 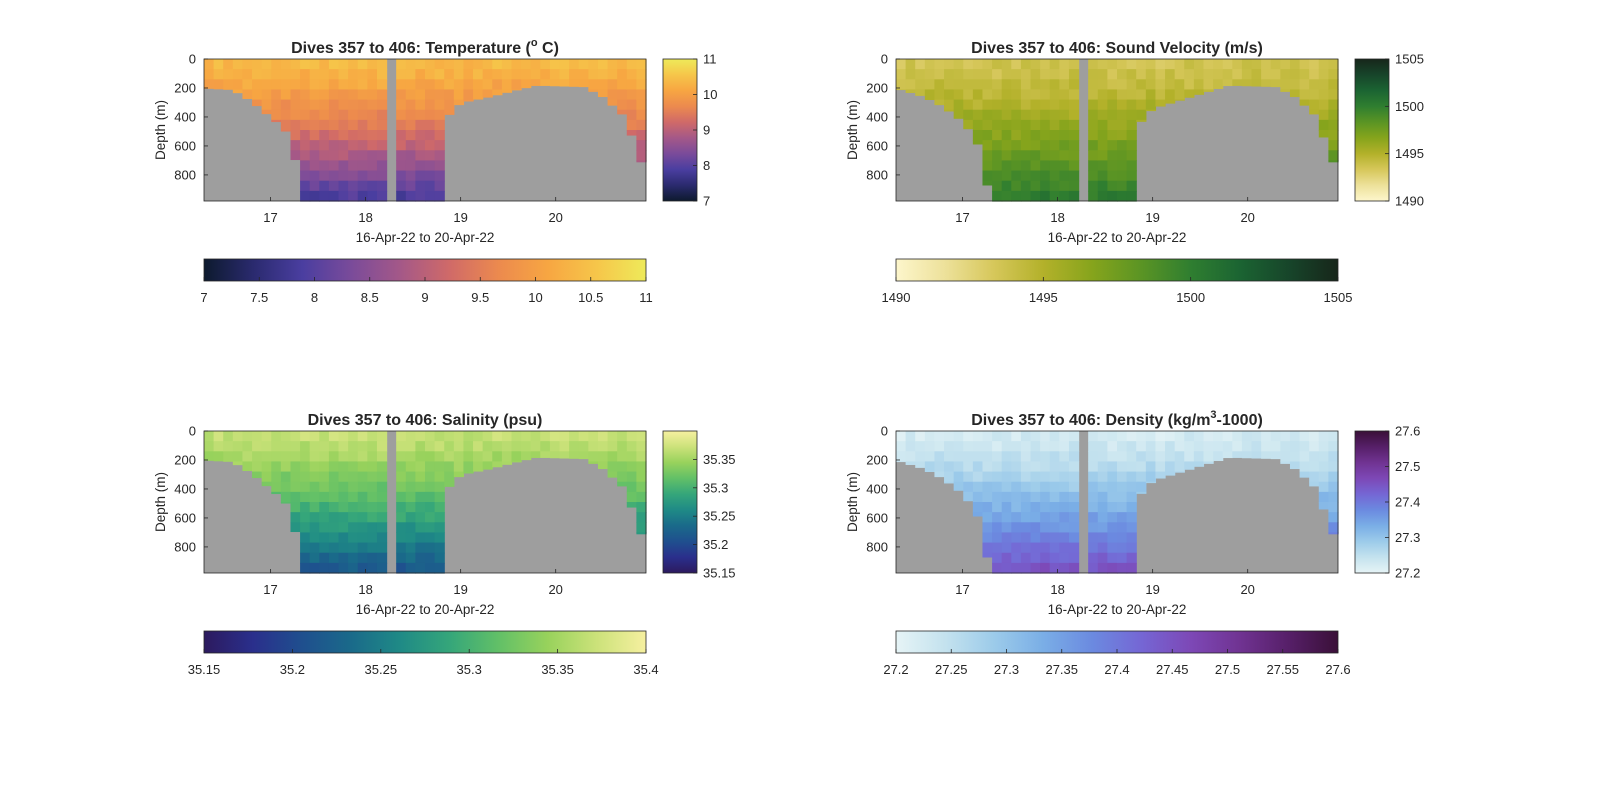 I want to click on axes-box, so click(x=1117, y=130).